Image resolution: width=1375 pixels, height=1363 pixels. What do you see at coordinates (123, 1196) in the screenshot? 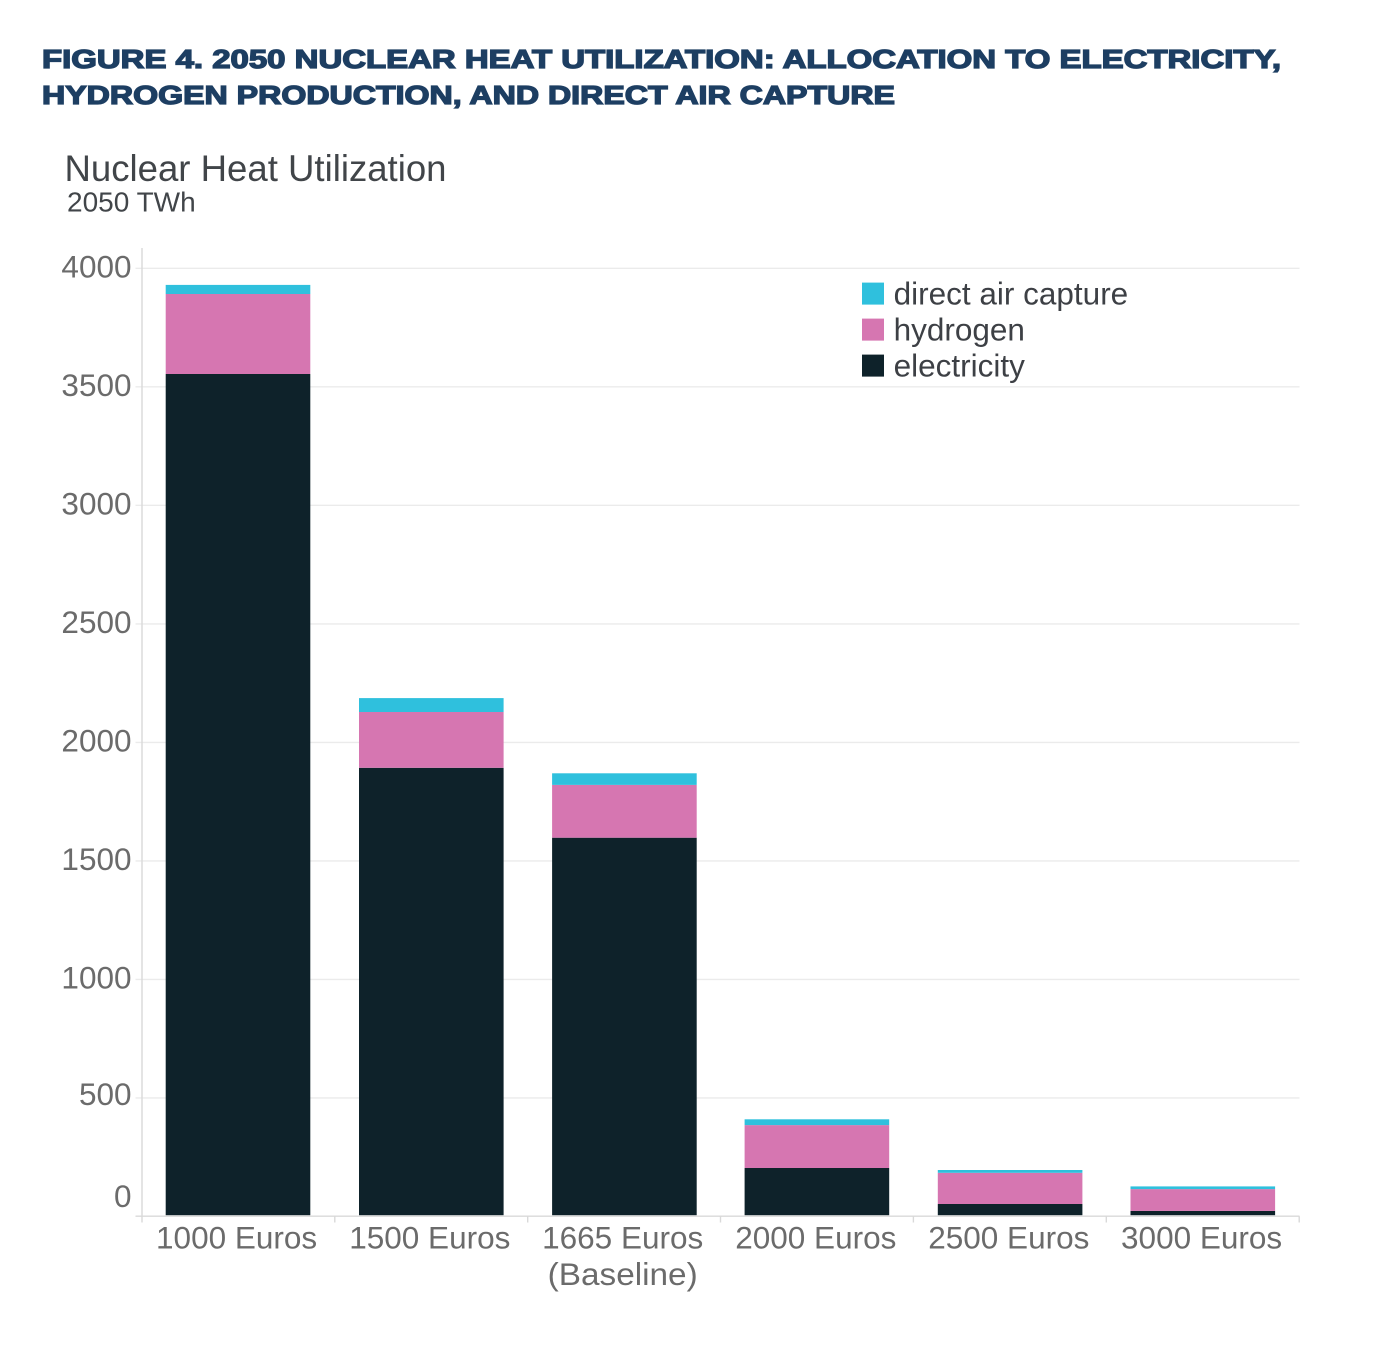
I see `svg-text: 0` at bounding box center [123, 1196].